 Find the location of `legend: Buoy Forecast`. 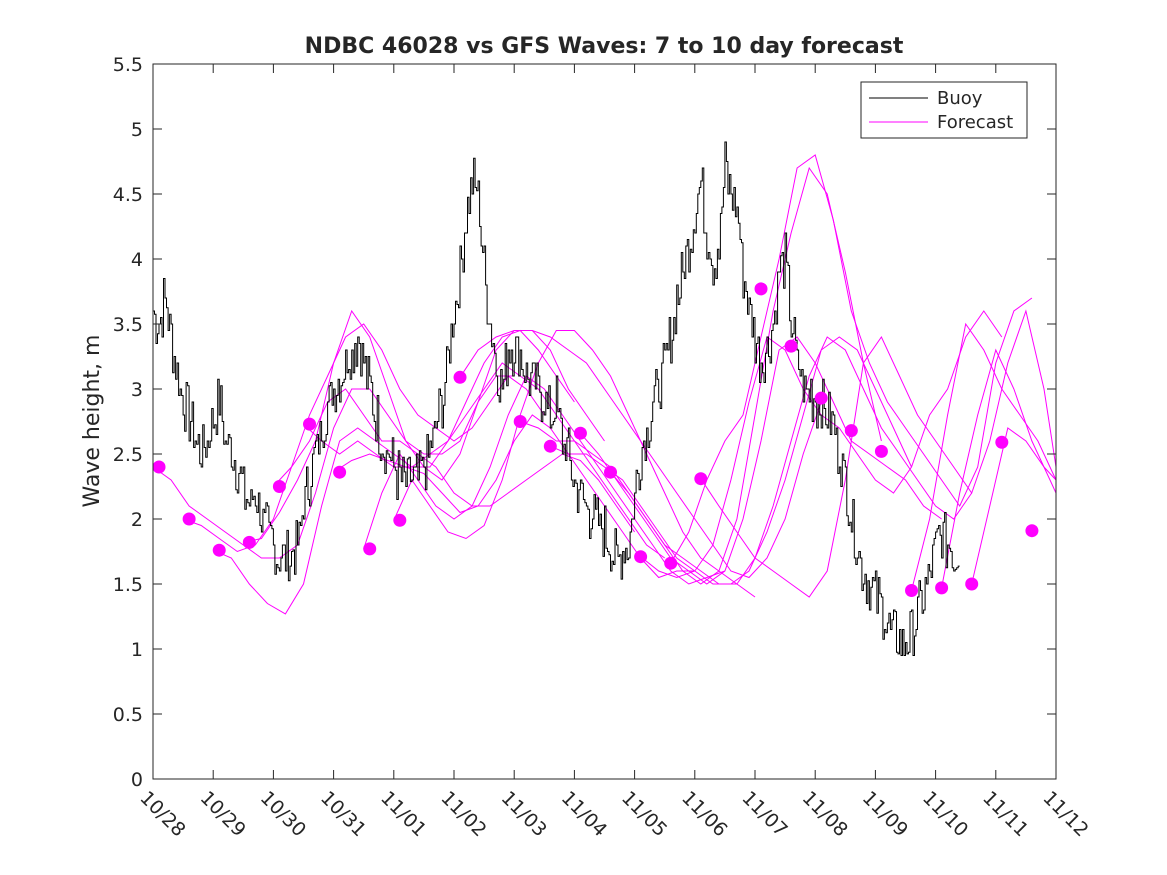

legend: Buoy Forecast is located at coordinates (944, 110).